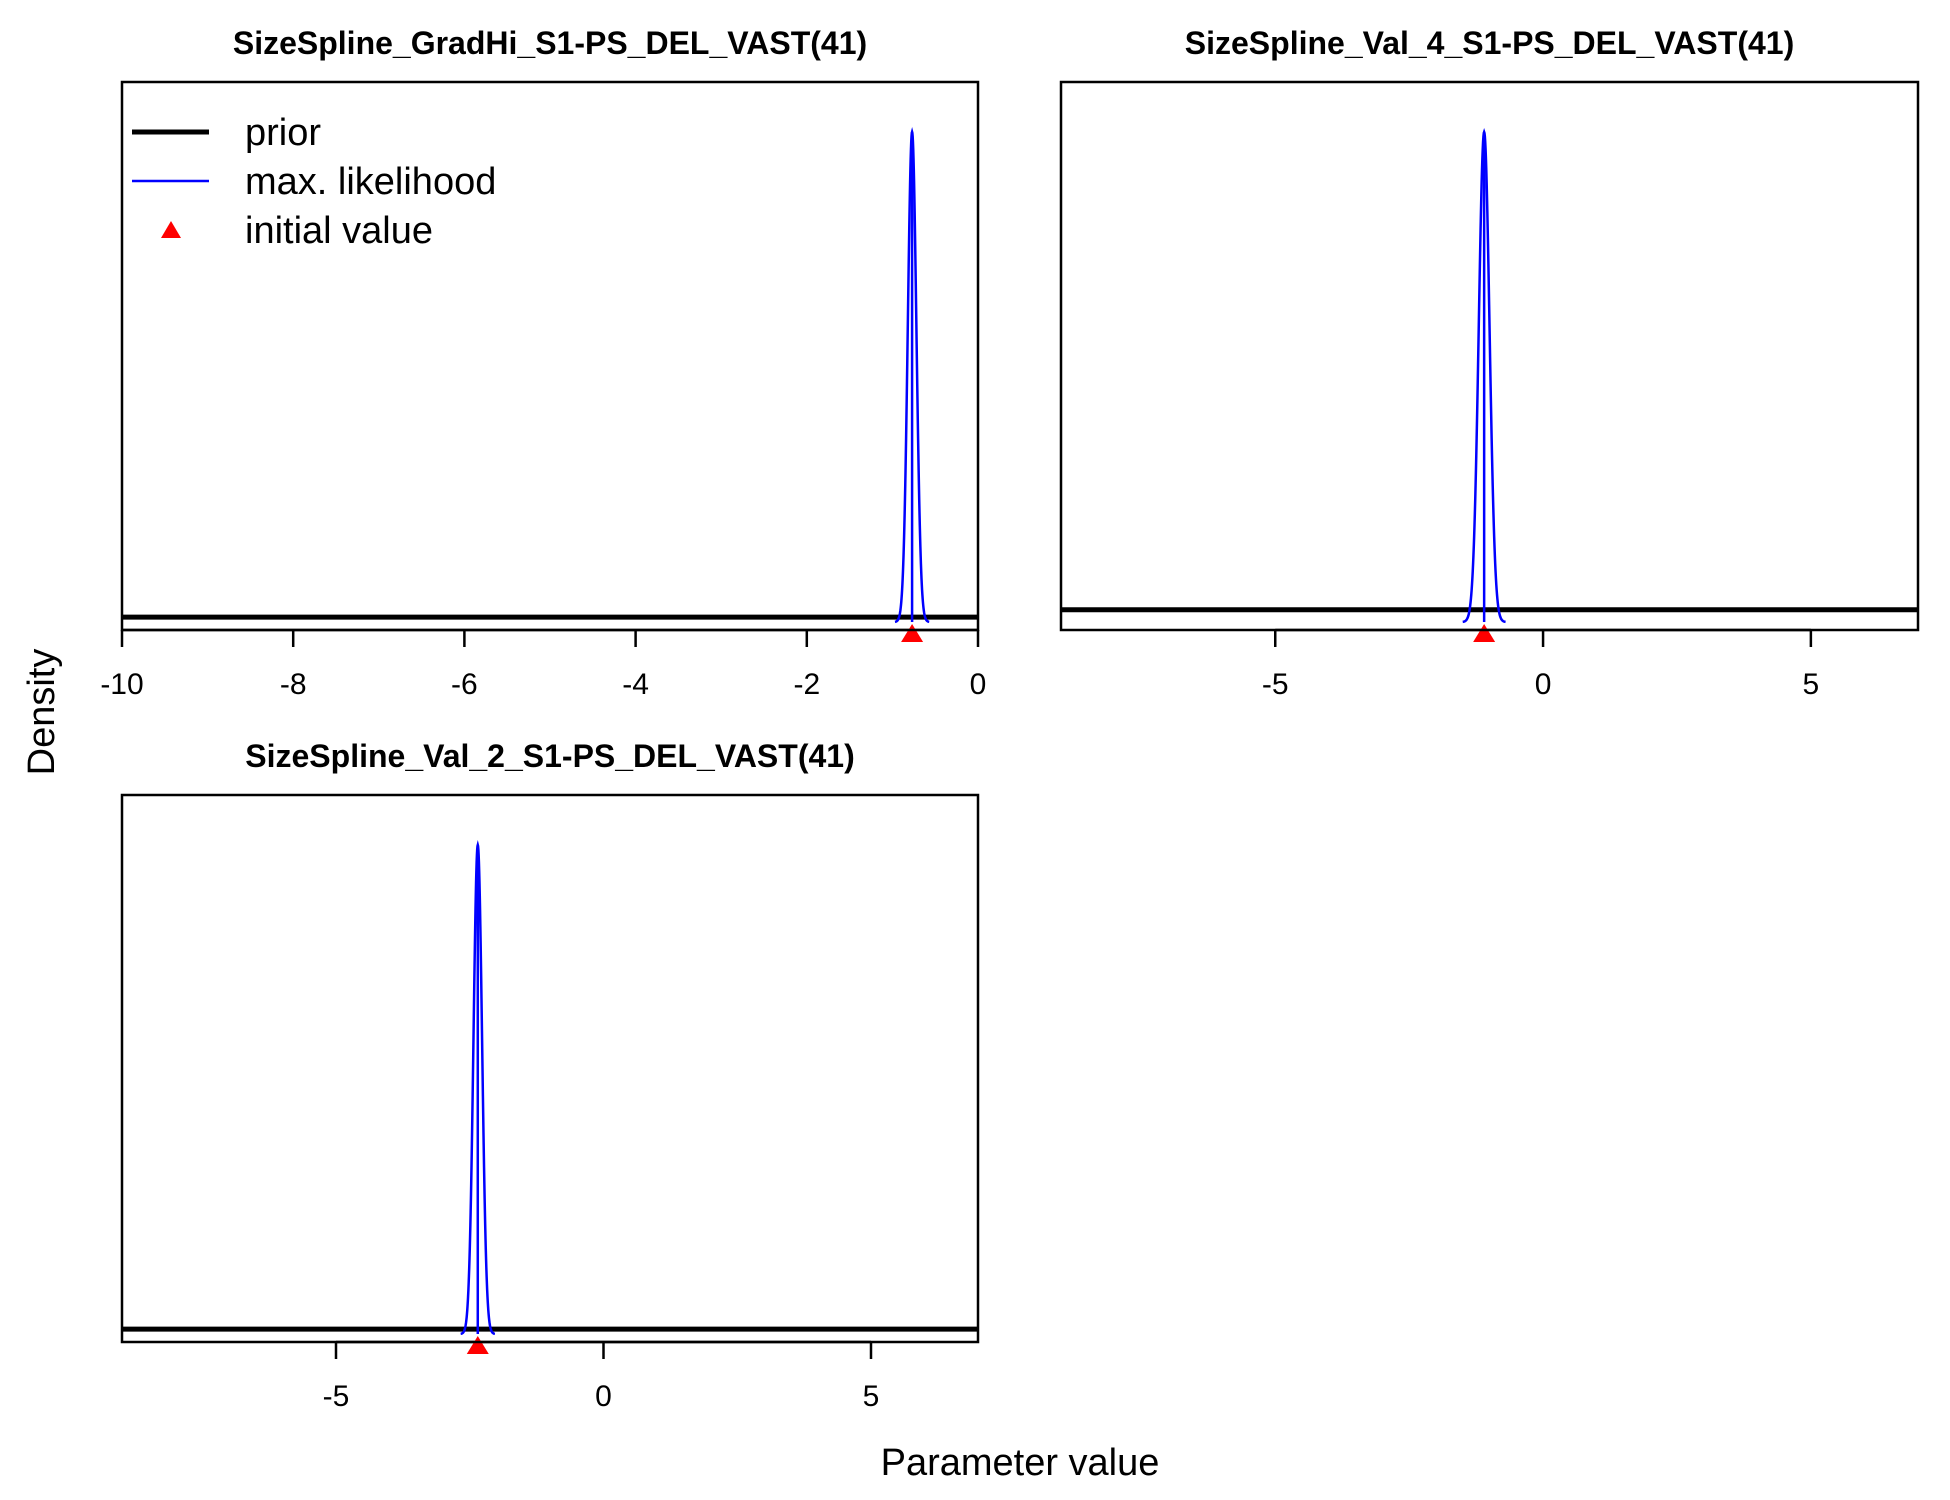 This screenshot has width=1950, height=1500. What do you see at coordinates (464, 684) in the screenshot?
I see `x-tick-label: -6` at bounding box center [464, 684].